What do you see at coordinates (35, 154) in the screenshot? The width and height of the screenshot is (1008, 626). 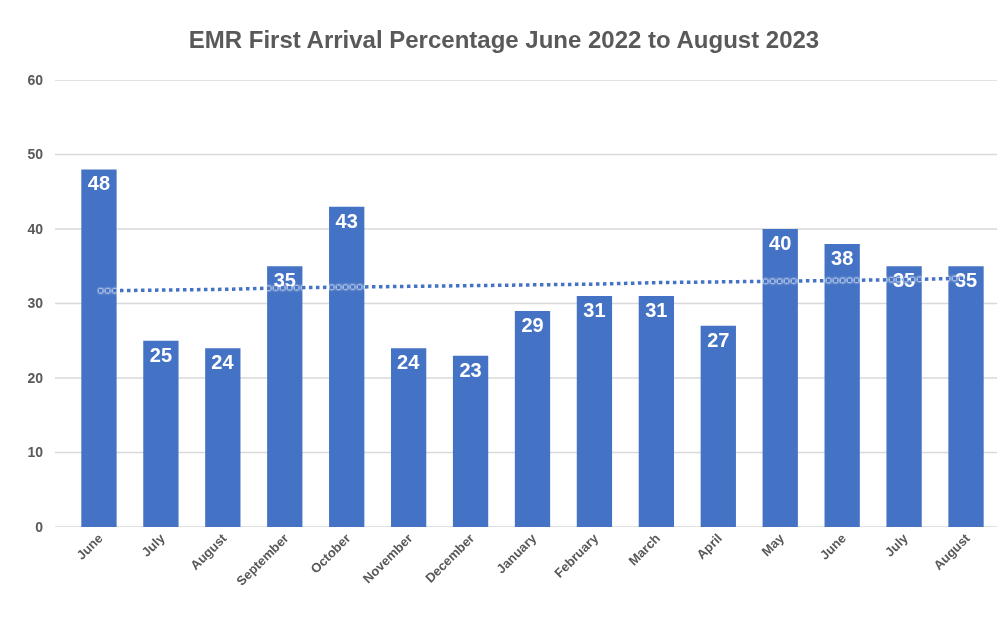 I see `y-tick-label: 50` at bounding box center [35, 154].